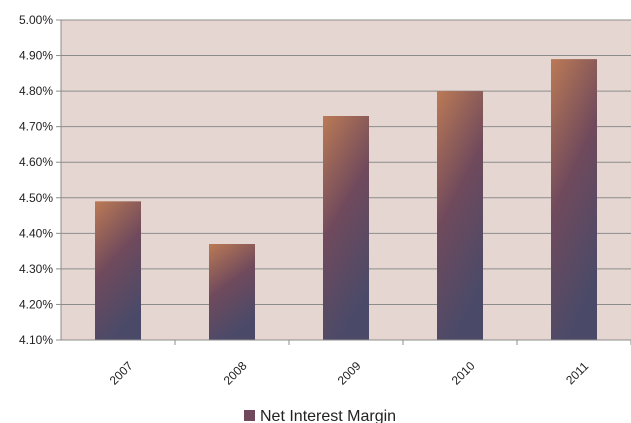 The height and width of the screenshot is (423, 631). I want to click on x-tick-label: 2007, so click(121, 373).